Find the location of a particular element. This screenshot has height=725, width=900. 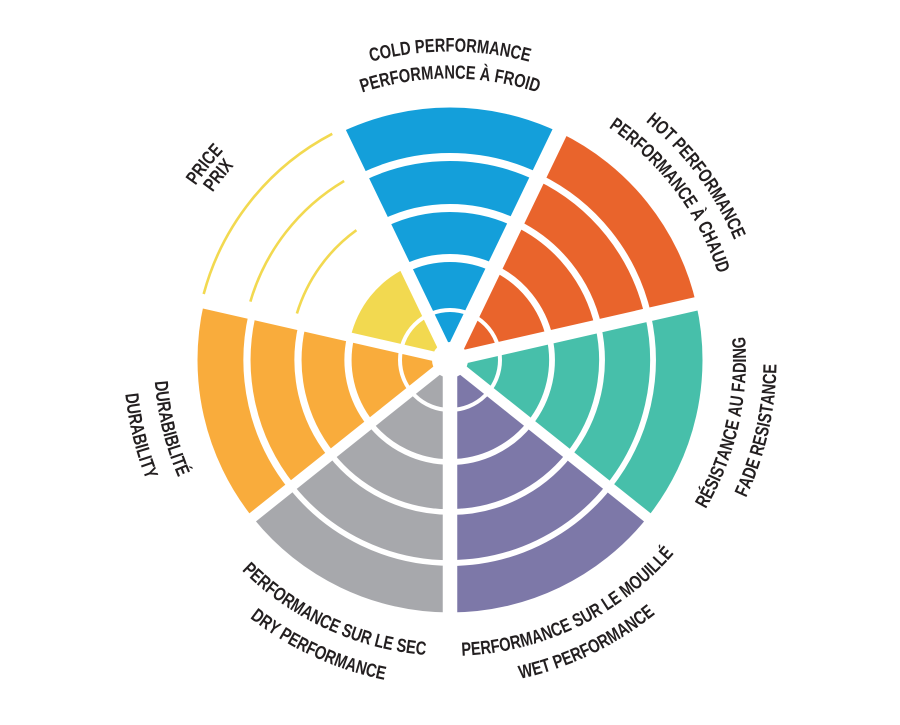

svg-text: À is located at coordinates (485, 74).